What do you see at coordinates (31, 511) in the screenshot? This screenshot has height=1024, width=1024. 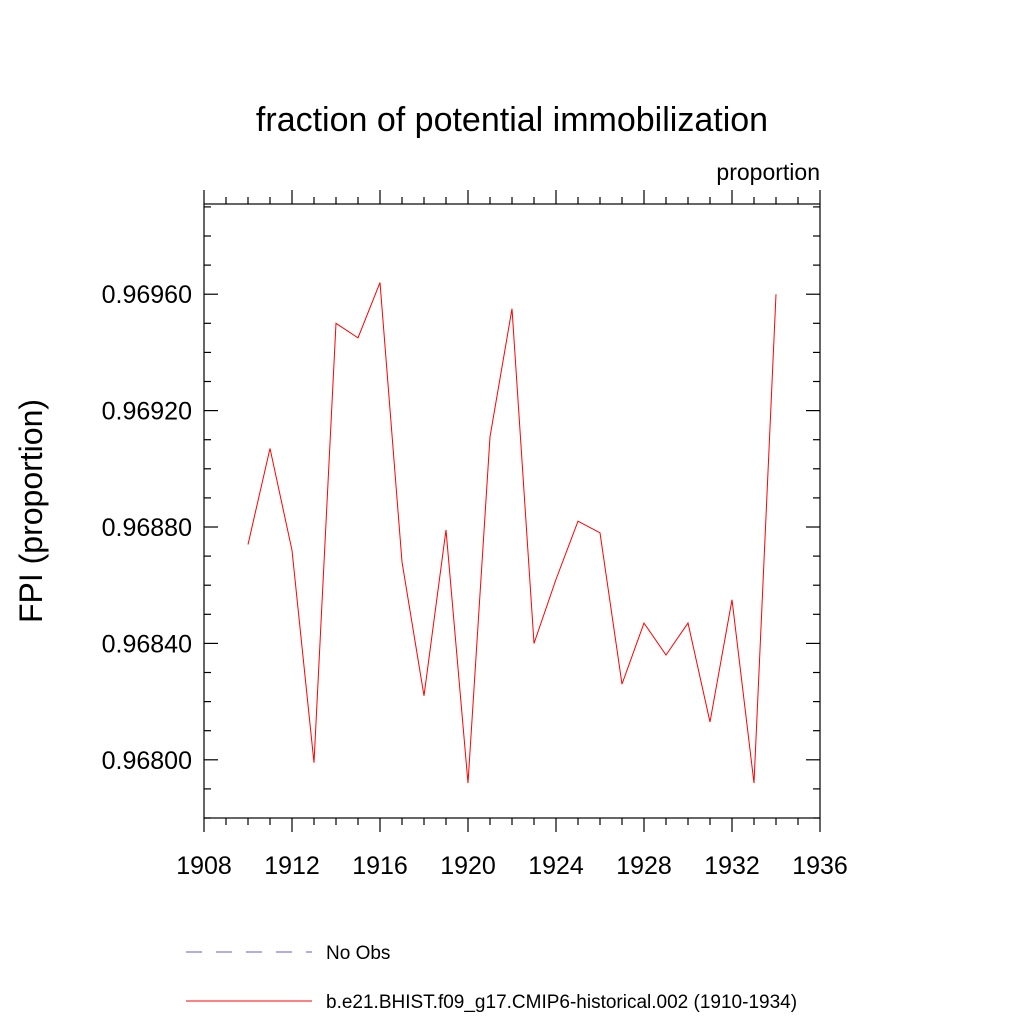 I see `y-axis-label: FPI (proportion)` at bounding box center [31, 511].